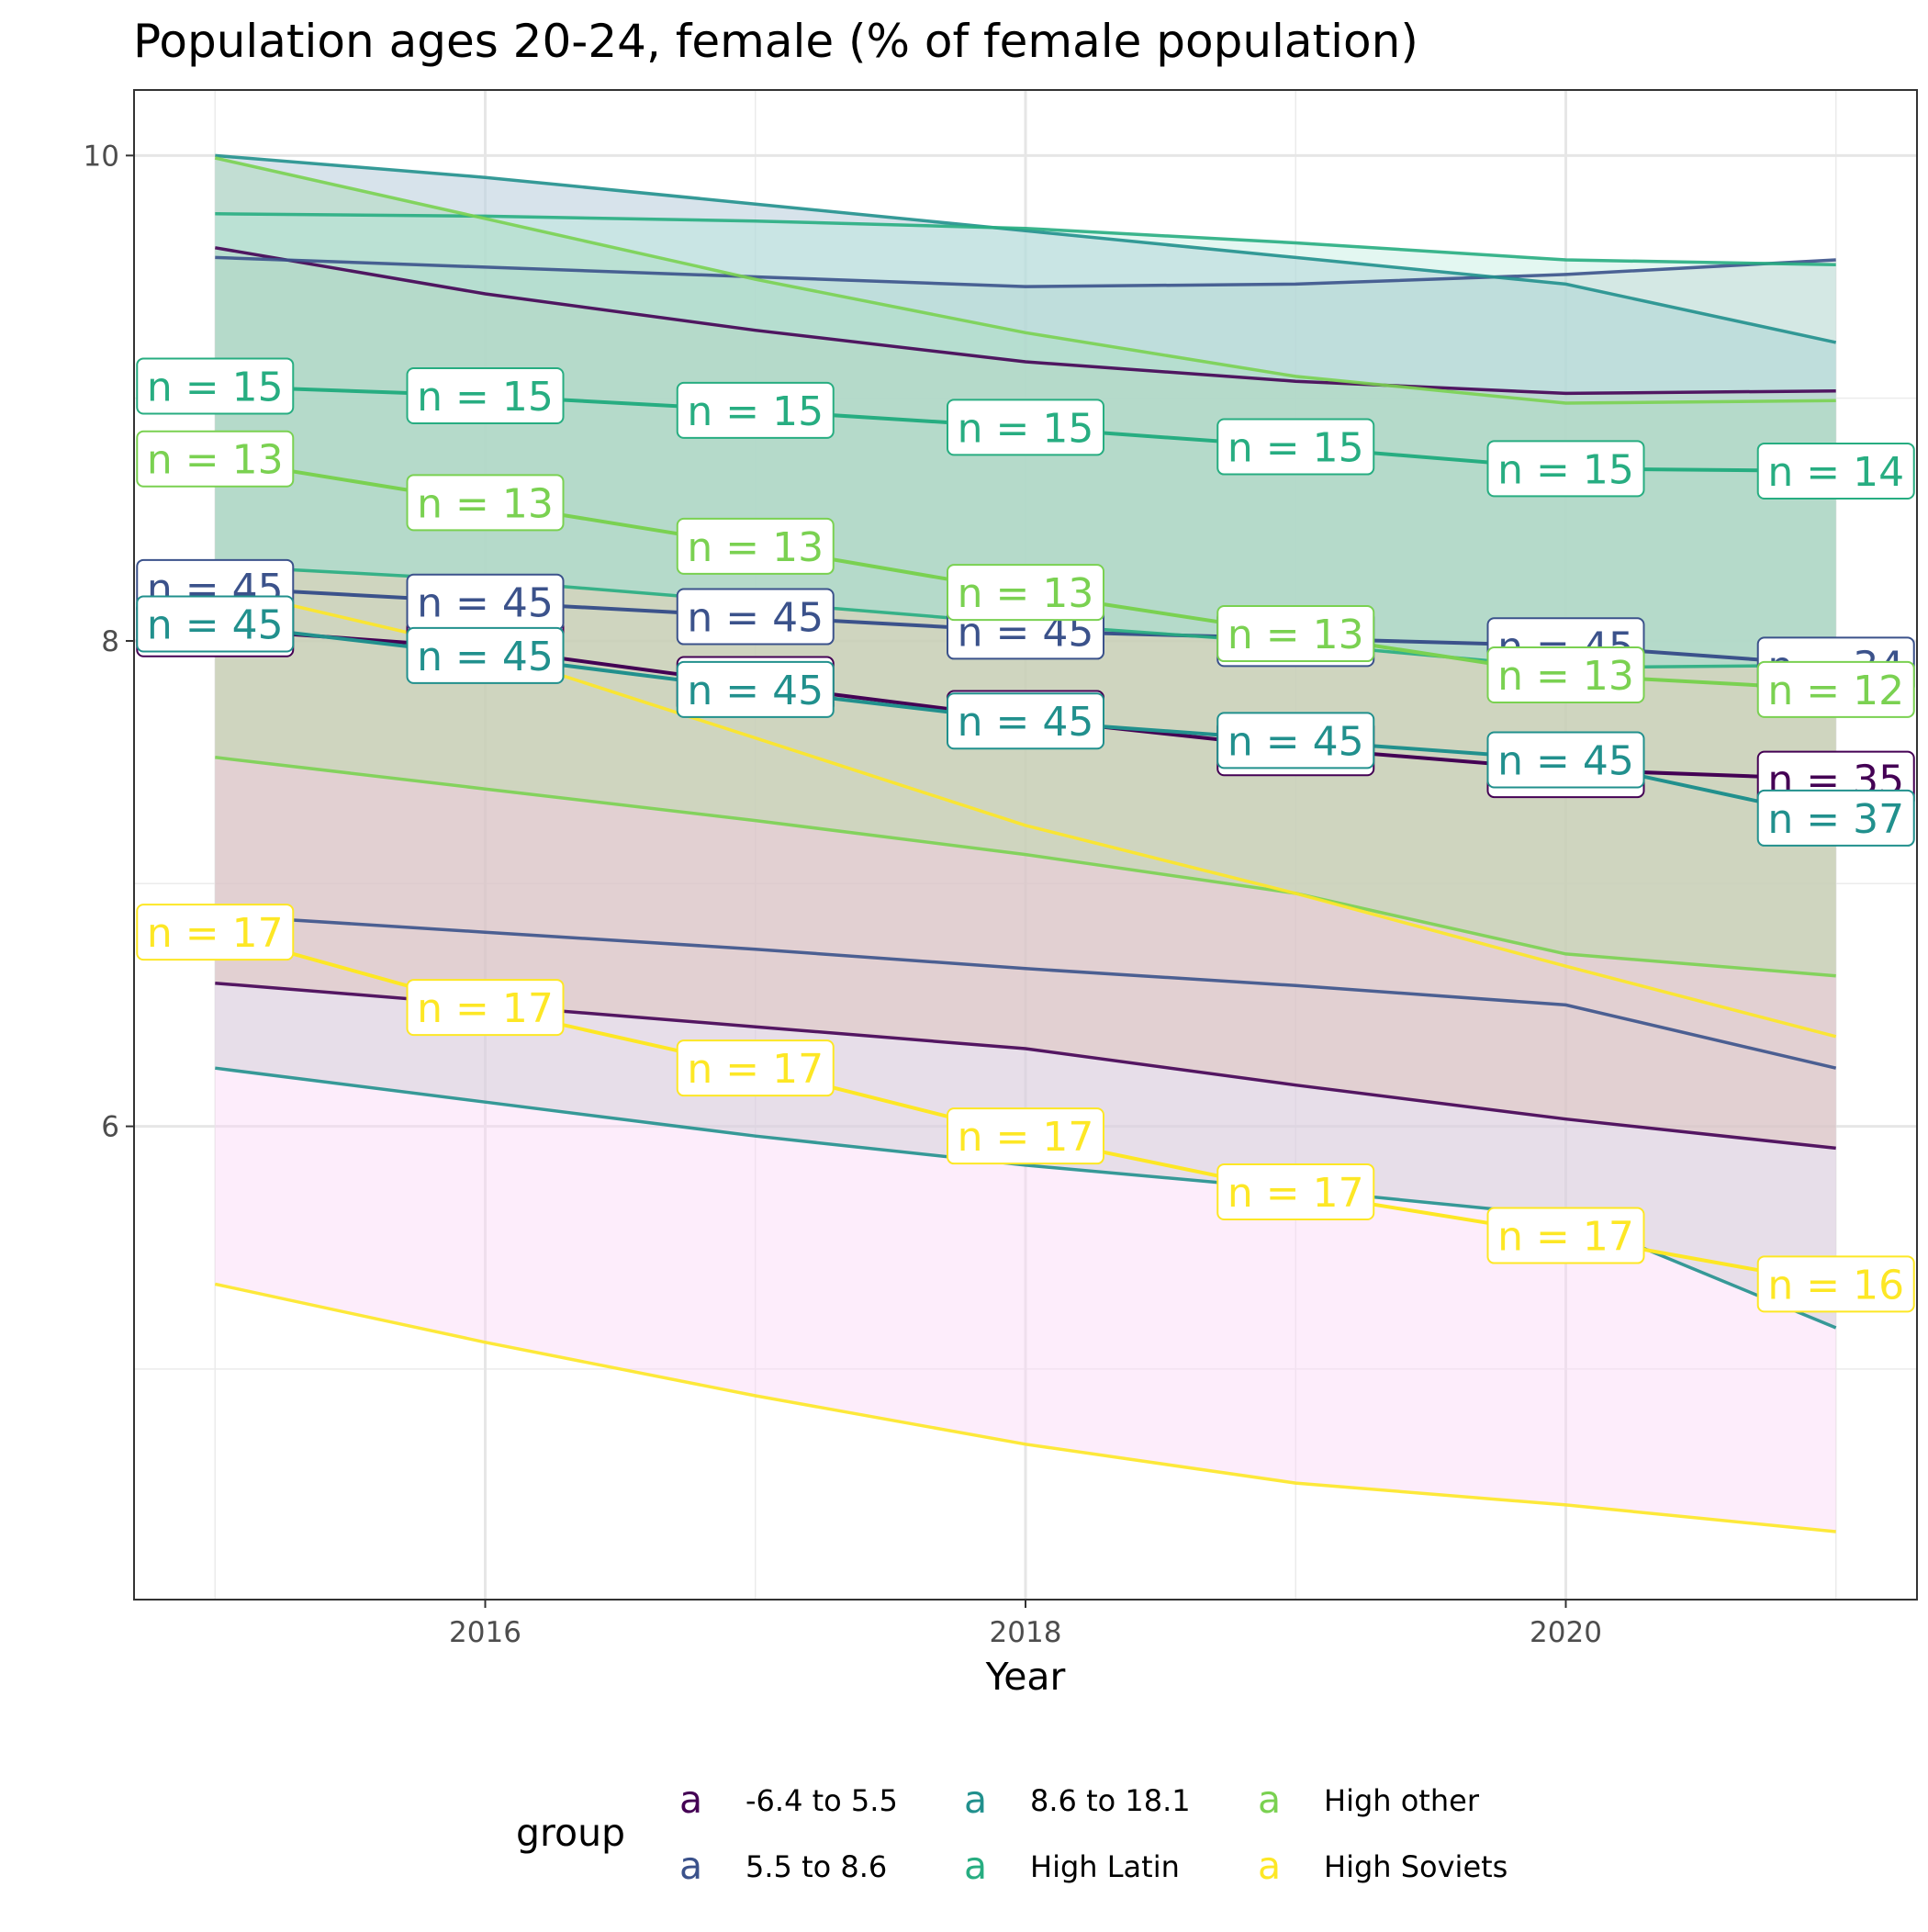  I want to click on legend-title: group, so click(570, 1833).